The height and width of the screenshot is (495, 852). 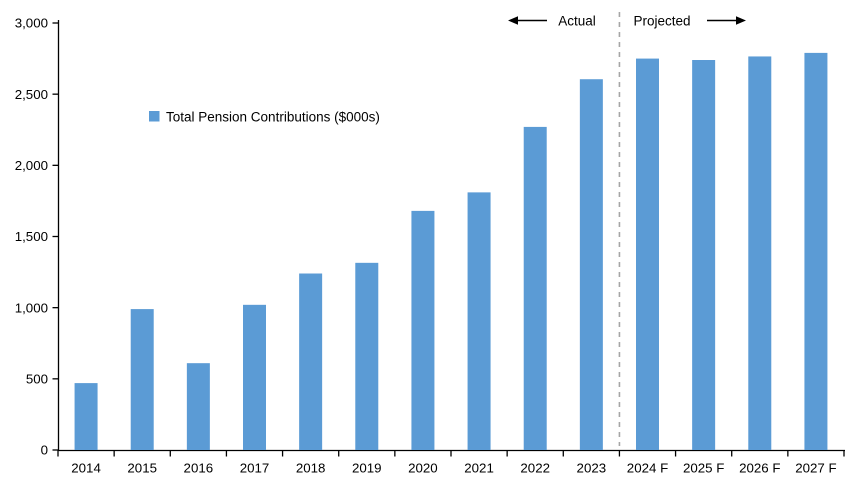 What do you see at coordinates (254, 377) in the screenshot?
I see `bar-2017` at bounding box center [254, 377].